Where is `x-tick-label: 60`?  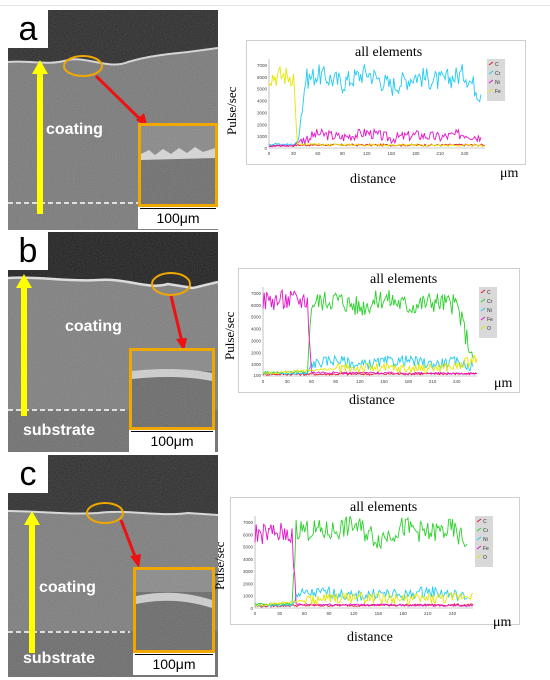
x-tick-label: 60 is located at coordinates (312, 381).